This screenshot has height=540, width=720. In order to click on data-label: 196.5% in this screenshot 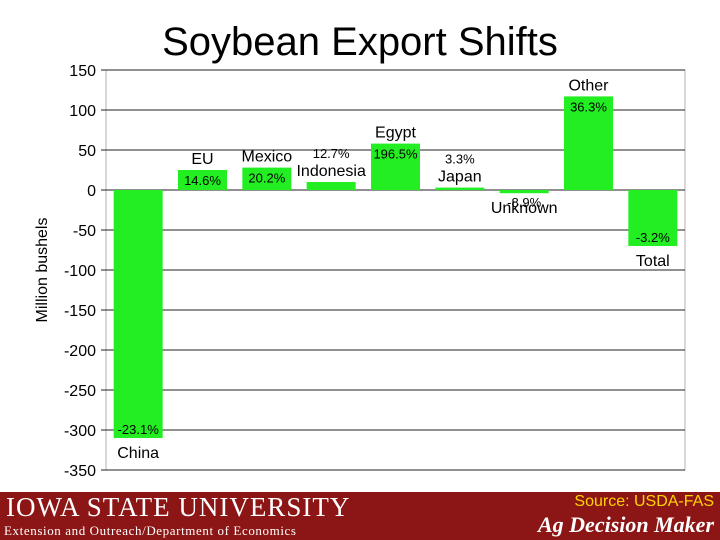, I will do `click(395, 154)`.